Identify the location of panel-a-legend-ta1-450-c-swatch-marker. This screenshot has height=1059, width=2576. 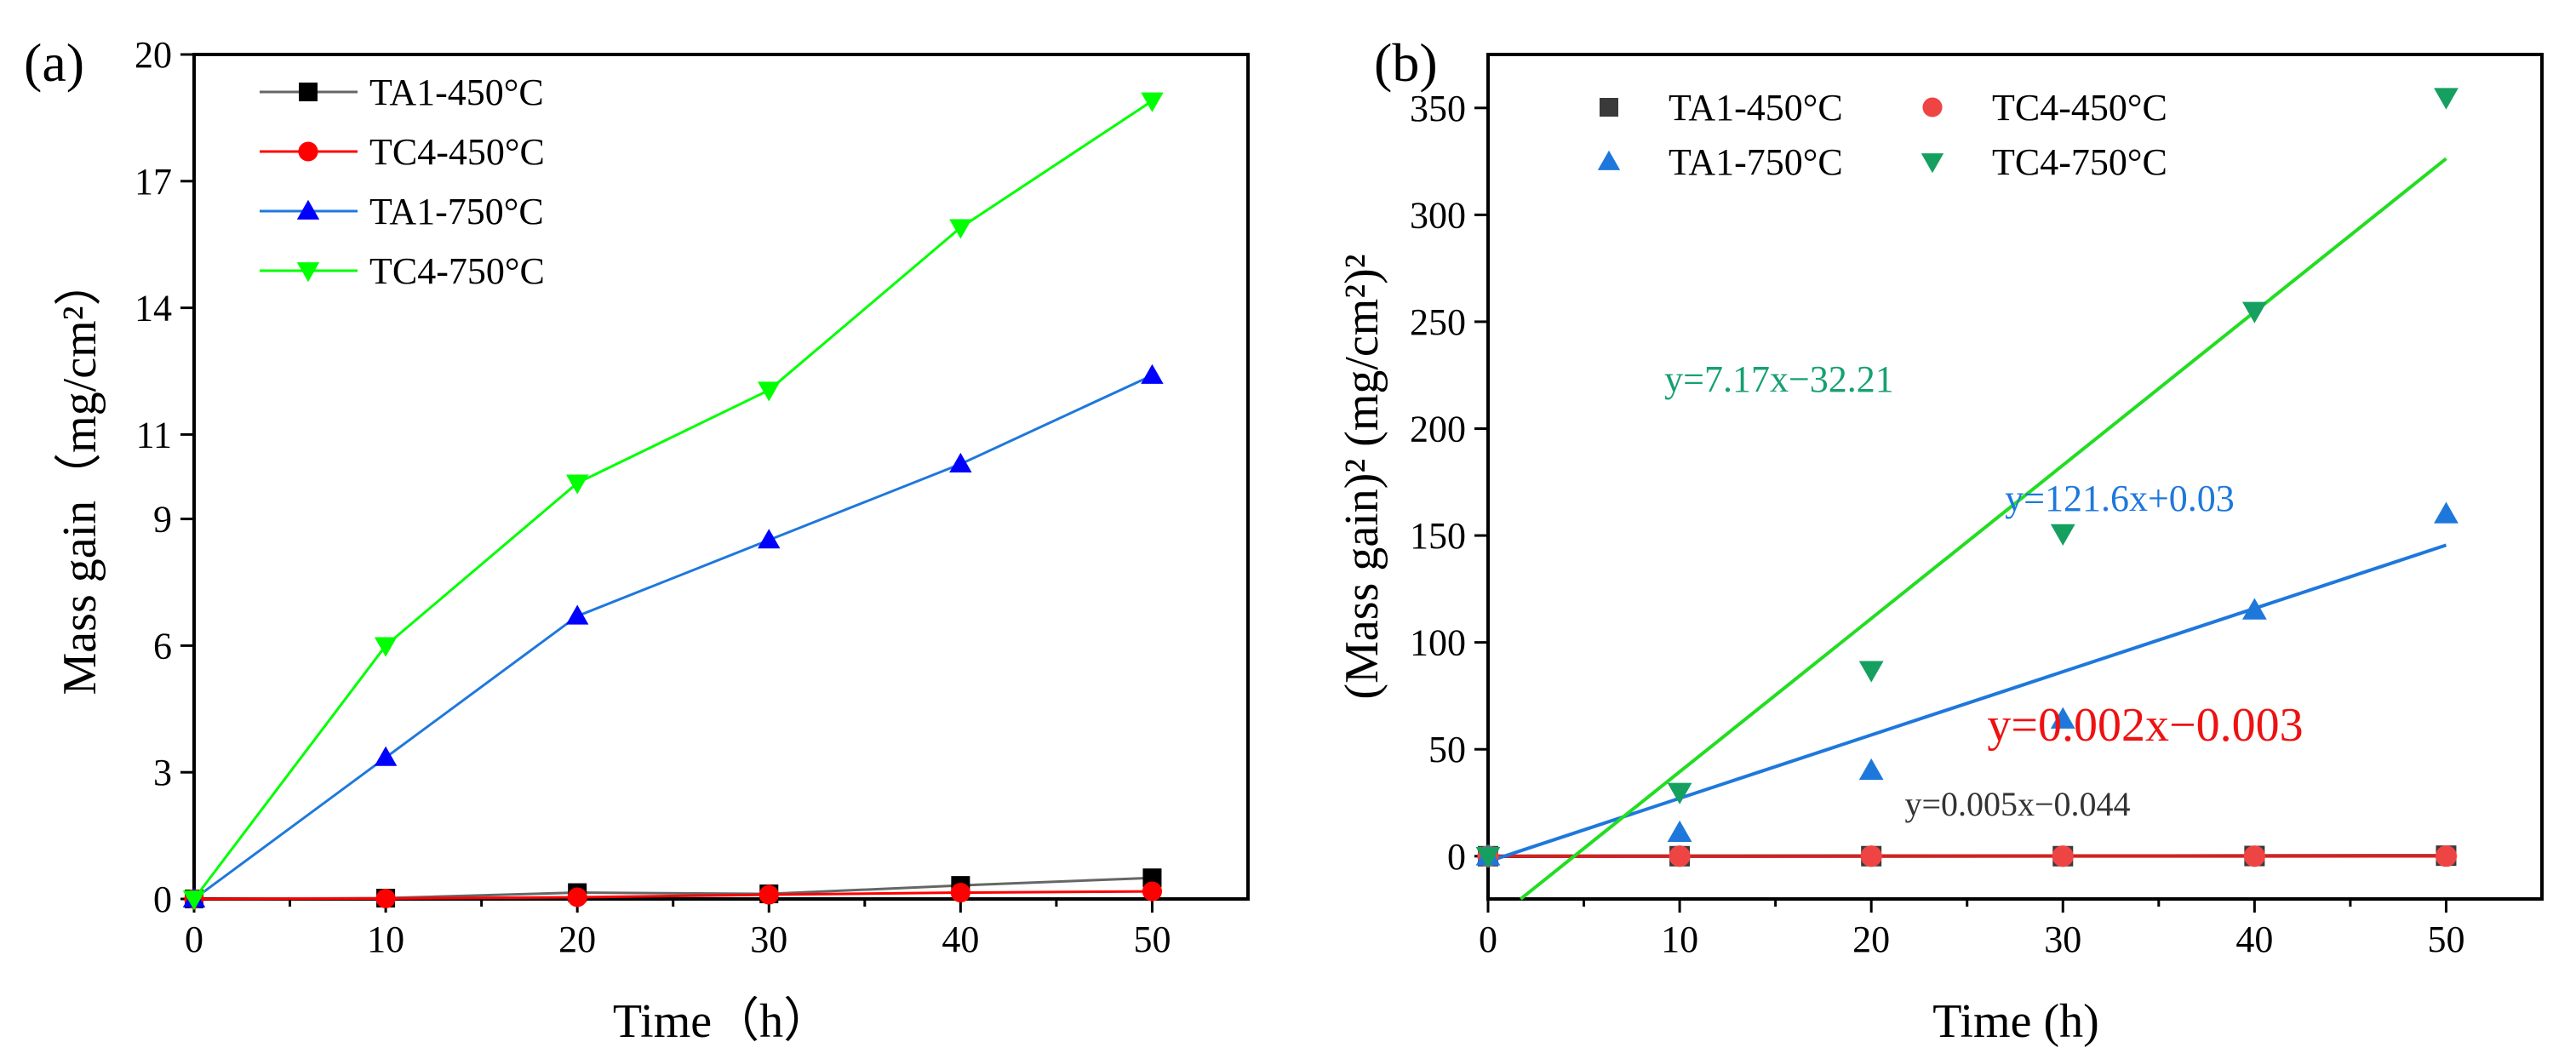
(309, 92).